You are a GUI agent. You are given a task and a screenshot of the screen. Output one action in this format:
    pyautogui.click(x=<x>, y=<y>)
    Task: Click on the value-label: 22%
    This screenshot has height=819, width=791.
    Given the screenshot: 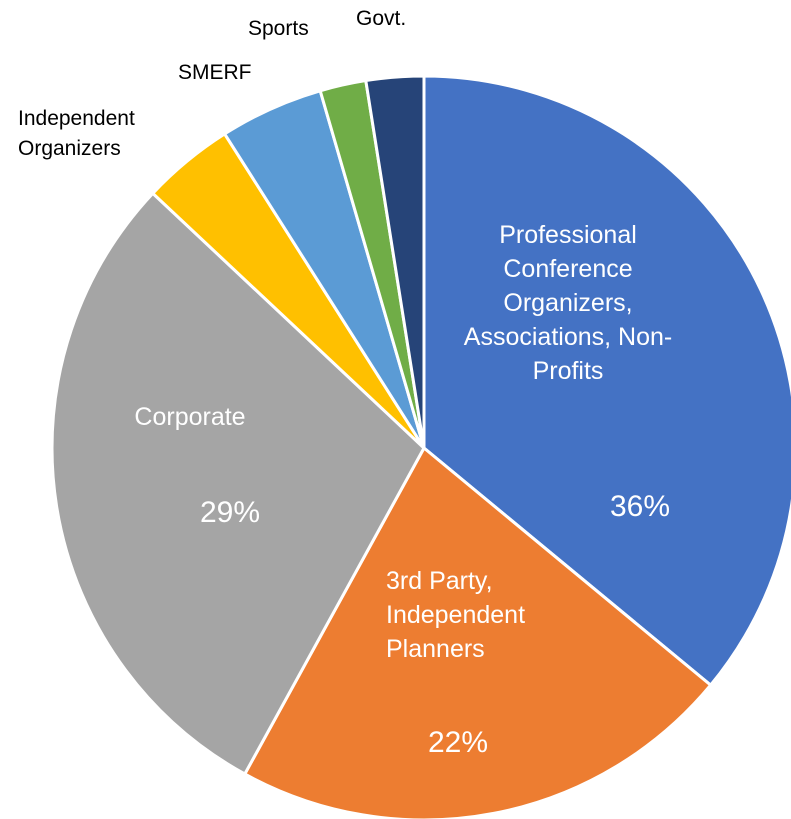 What is the action you would take?
    pyautogui.click(x=458, y=742)
    